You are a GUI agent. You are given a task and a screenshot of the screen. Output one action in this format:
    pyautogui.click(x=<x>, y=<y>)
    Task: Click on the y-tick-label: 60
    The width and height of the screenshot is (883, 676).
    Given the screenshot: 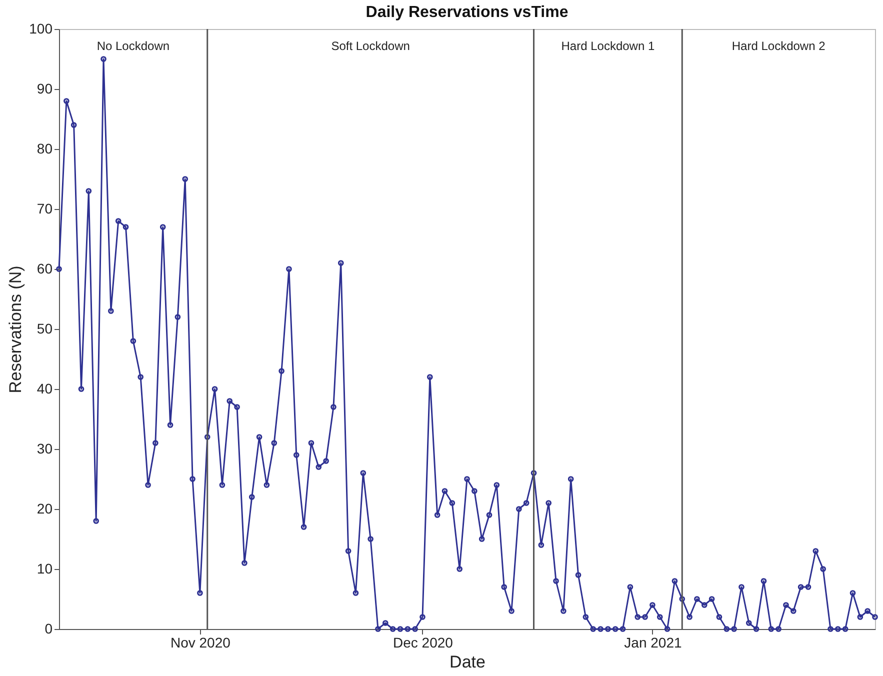 What is the action you would take?
    pyautogui.click(x=44, y=268)
    